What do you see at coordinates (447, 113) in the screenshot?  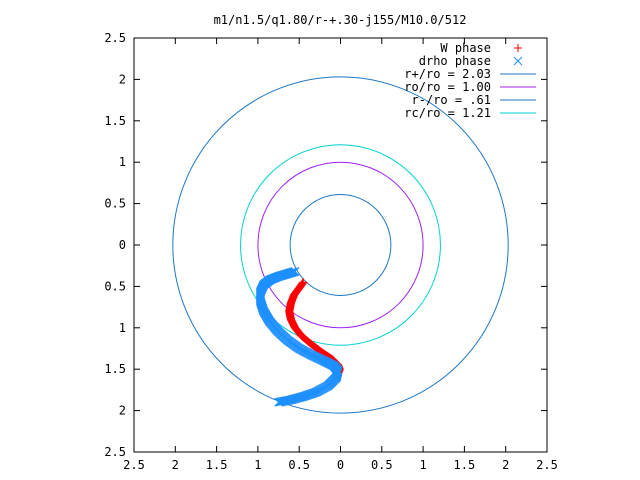 I see `legend-label: rc/ro = 1.21` at bounding box center [447, 113].